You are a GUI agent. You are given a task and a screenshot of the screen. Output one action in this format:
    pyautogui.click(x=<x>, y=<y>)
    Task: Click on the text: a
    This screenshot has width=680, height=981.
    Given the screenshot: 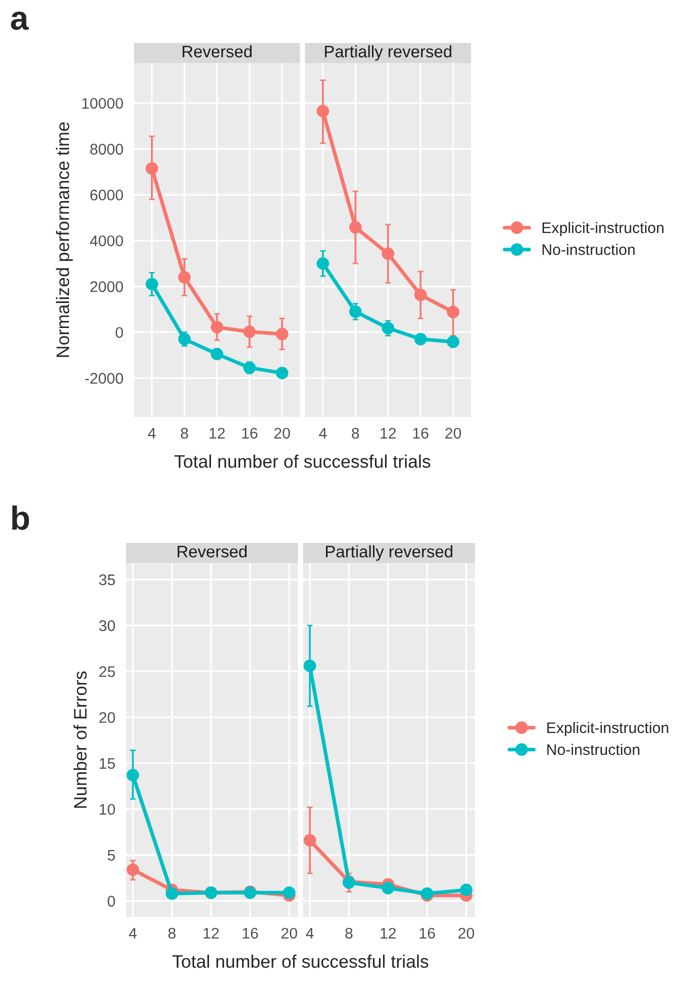 What is the action you would take?
    pyautogui.click(x=19, y=21)
    